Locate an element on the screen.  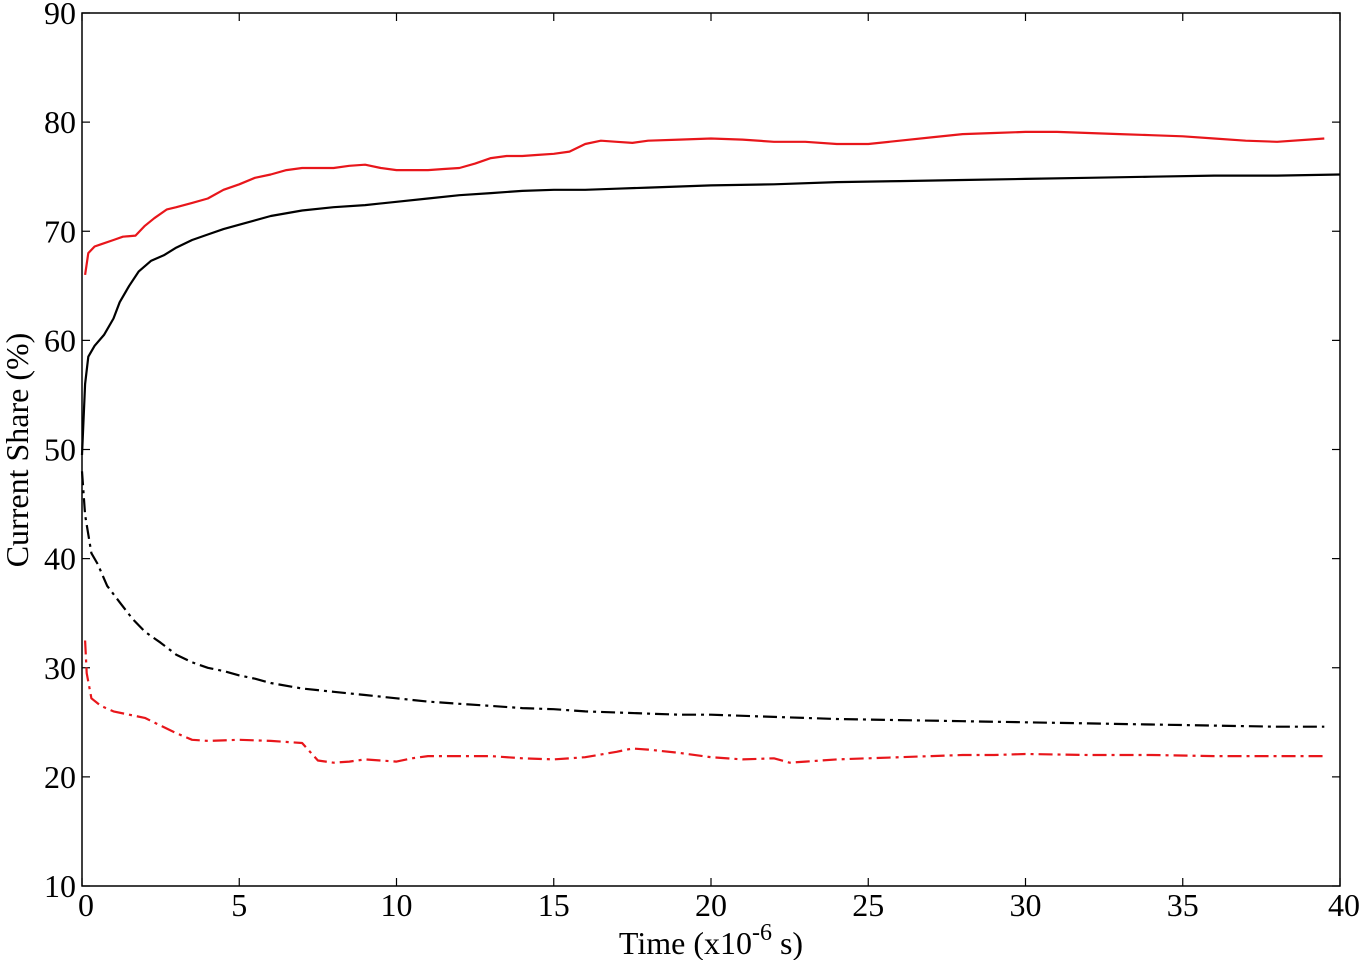
y-tick-label: 30 is located at coordinates (60, 668).